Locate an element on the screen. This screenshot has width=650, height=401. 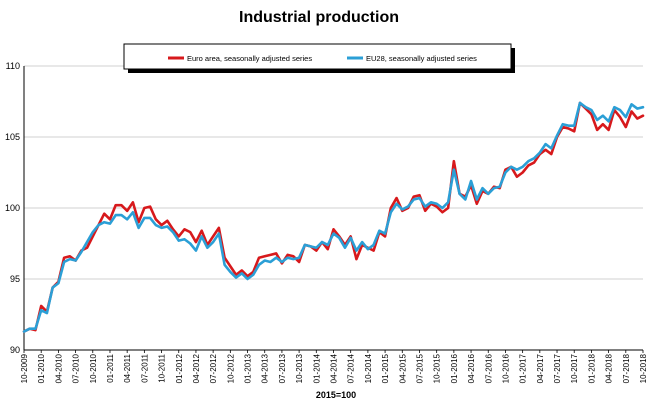
x-tick-label: 01-2018 is located at coordinates (591, 368).